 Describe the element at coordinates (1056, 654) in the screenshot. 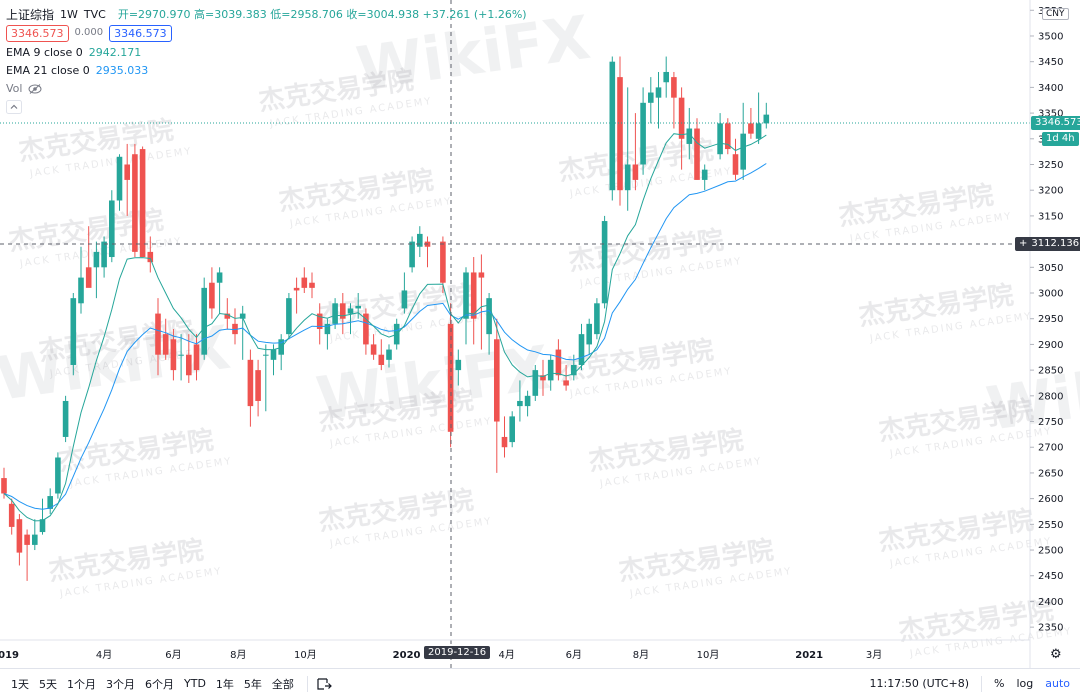

I see `gear-icon: ⚙` at that location.